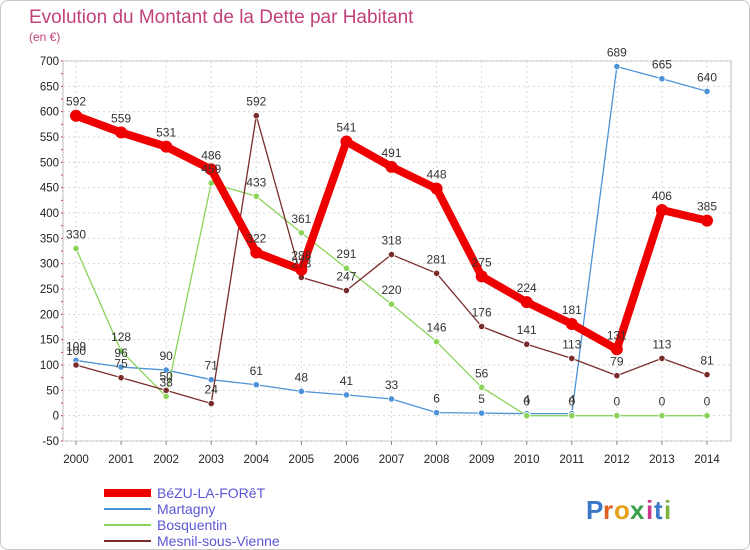  I want to click on y-tick-label: 150, so click(49, 341).